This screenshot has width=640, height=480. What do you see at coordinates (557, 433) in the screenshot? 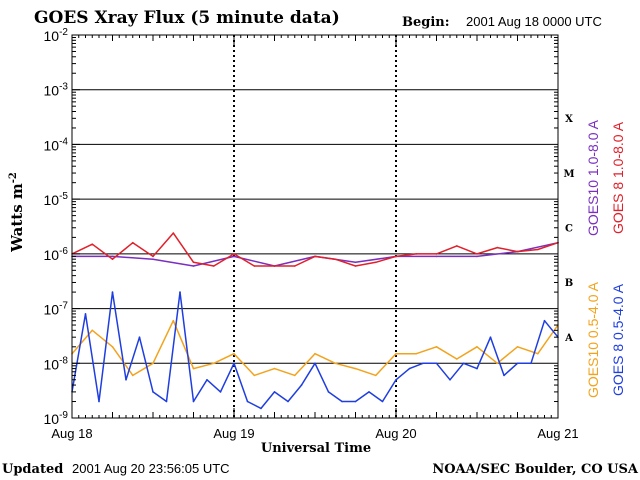
I see `x-tick-label: Aug 21` at bounding box center [557, 433].